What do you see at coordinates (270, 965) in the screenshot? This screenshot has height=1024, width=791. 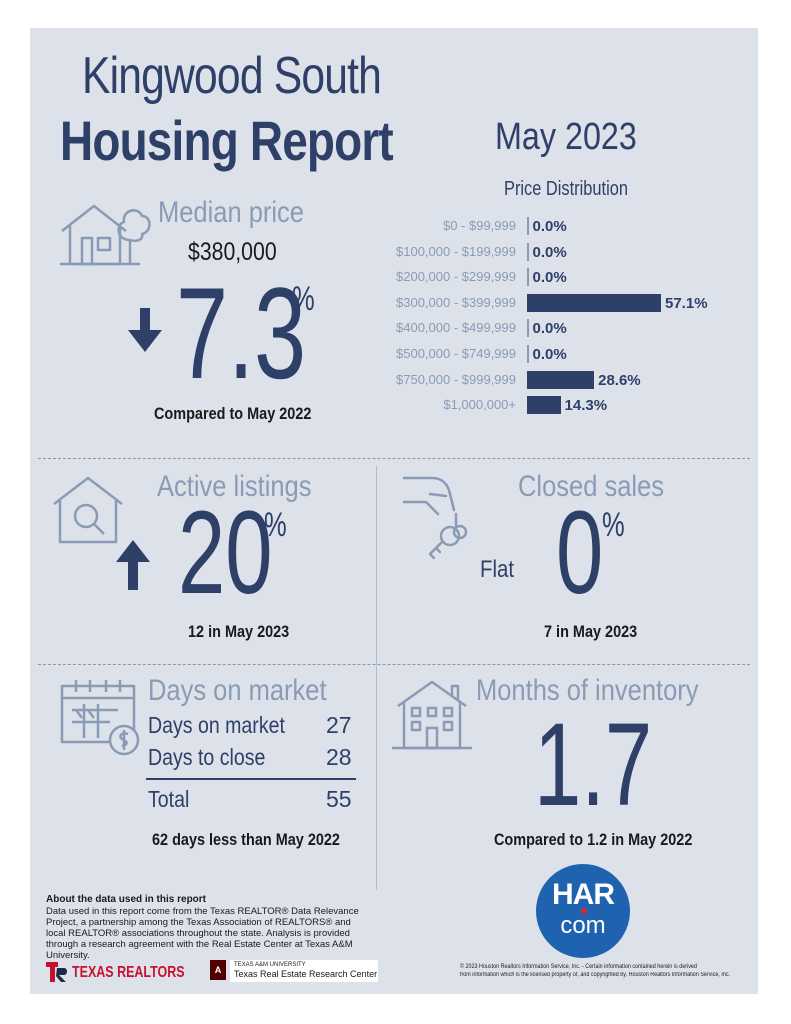 I see `tamu-university-label: TEXAS A&M UNIVERSITY` at bounding box center [270, 965].